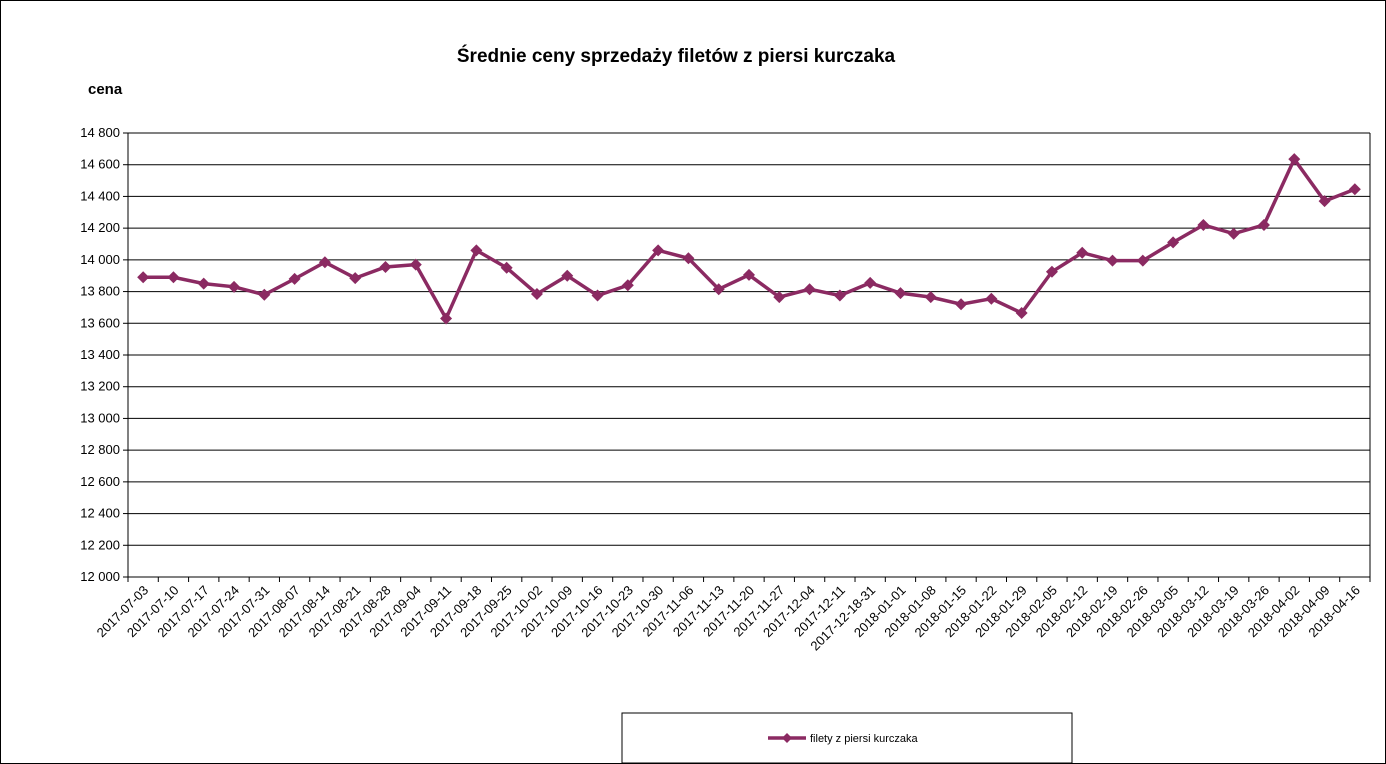 This screenshot has width=1386, height=764. Describe the element at coordinates (100, 449) in the screenshot. I see `y-tick-label: 12 800` at that location.